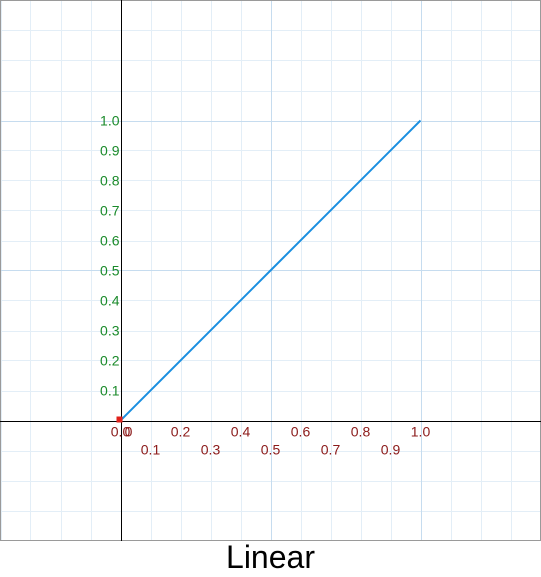 This screenshot has width=541, height=577. What do you see at coordinates (129, 432) in the screenshot?
I see `y-origin-label: 0` at bounding box center [129, 432].